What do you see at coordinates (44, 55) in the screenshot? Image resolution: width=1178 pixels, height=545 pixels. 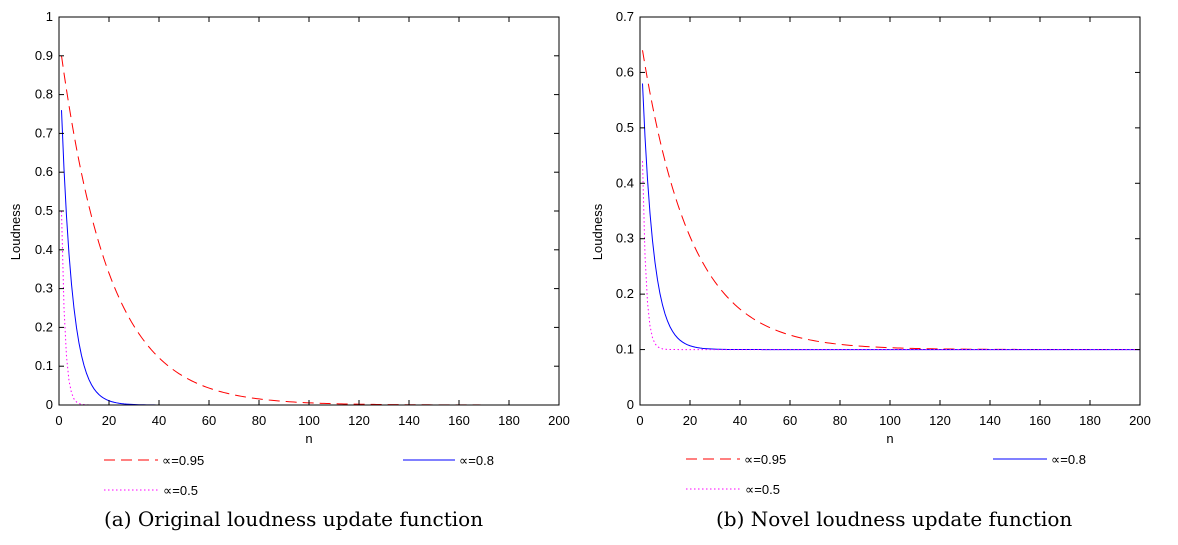 I see `y-tick-label: 0.9` at bounding box center [44, 55].